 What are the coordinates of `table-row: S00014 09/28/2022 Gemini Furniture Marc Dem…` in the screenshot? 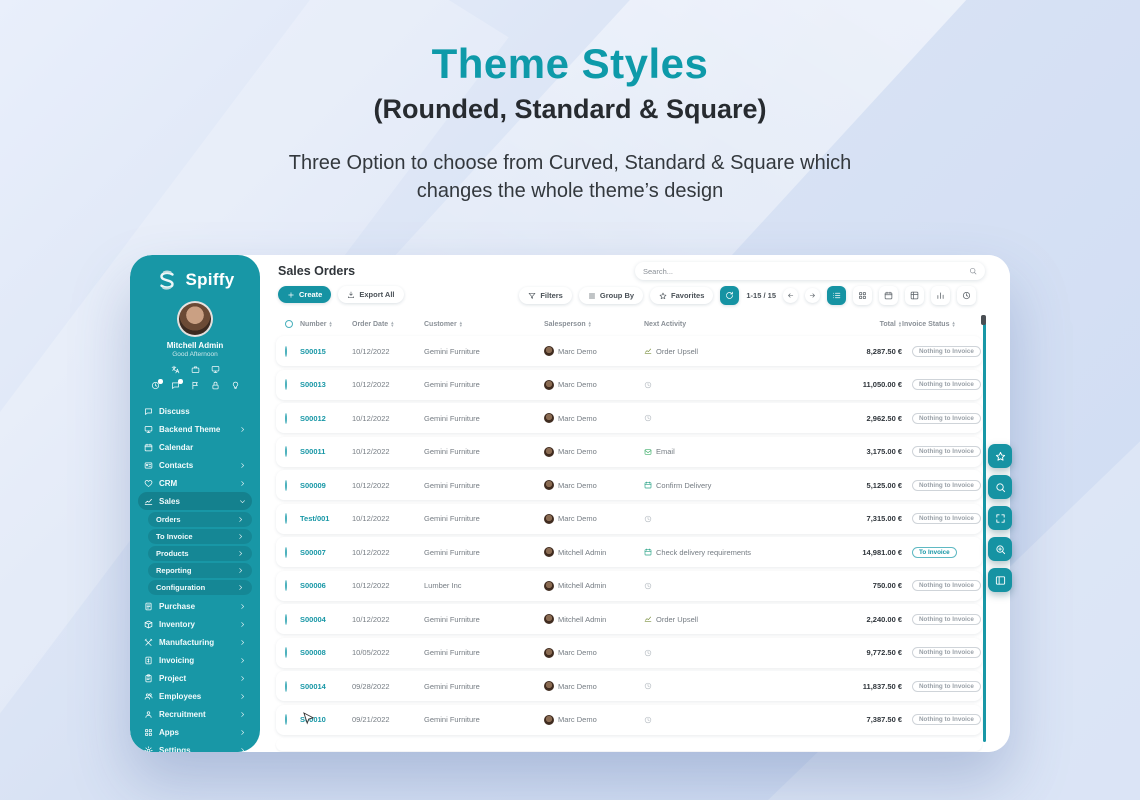 It's located at (629, 686).